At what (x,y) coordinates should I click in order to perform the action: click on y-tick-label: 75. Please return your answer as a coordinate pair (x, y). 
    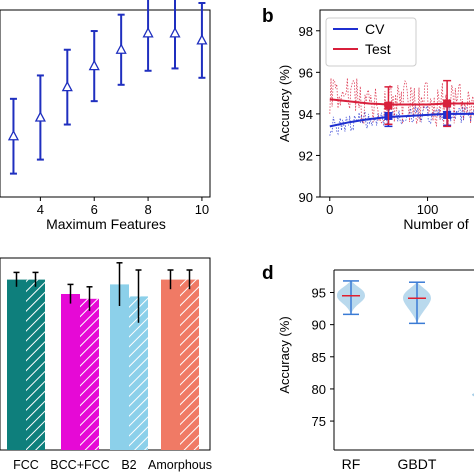
    Looking at the image, I should click on (319, 421).